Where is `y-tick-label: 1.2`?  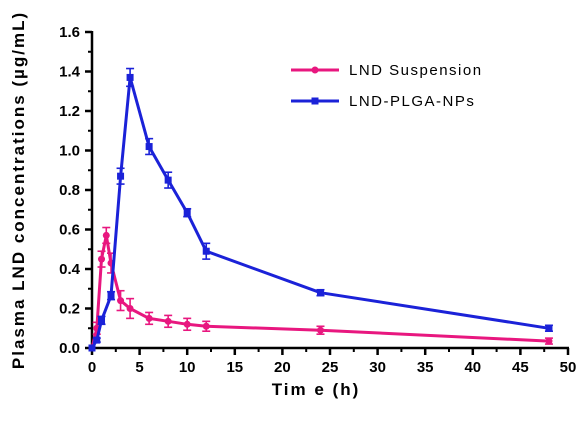 y-tick-label: 1.2 is located at coordinates (69, 111).